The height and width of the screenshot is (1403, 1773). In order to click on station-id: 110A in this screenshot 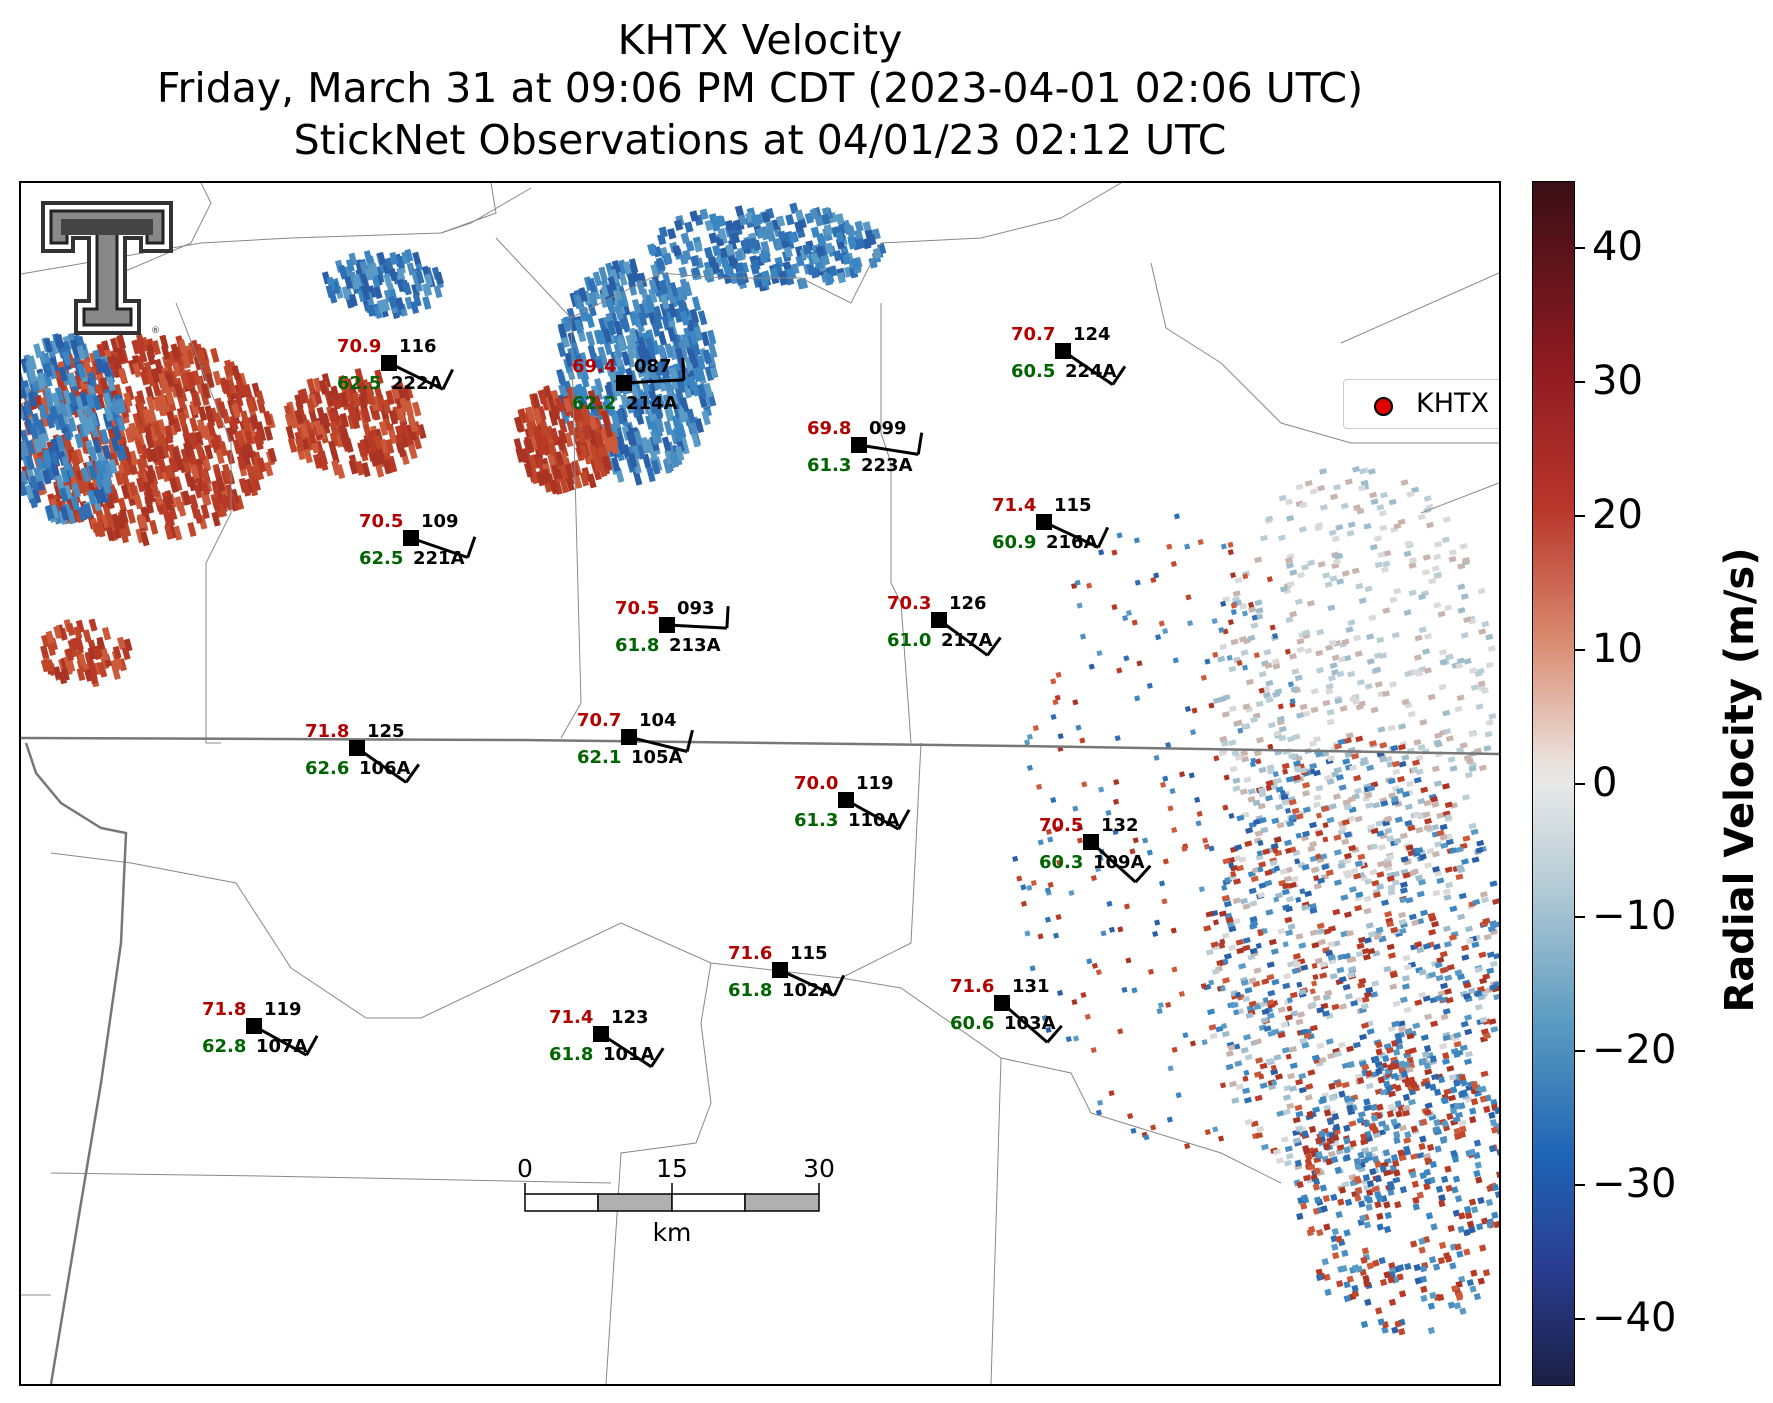, I will do `click(874, 820)`.